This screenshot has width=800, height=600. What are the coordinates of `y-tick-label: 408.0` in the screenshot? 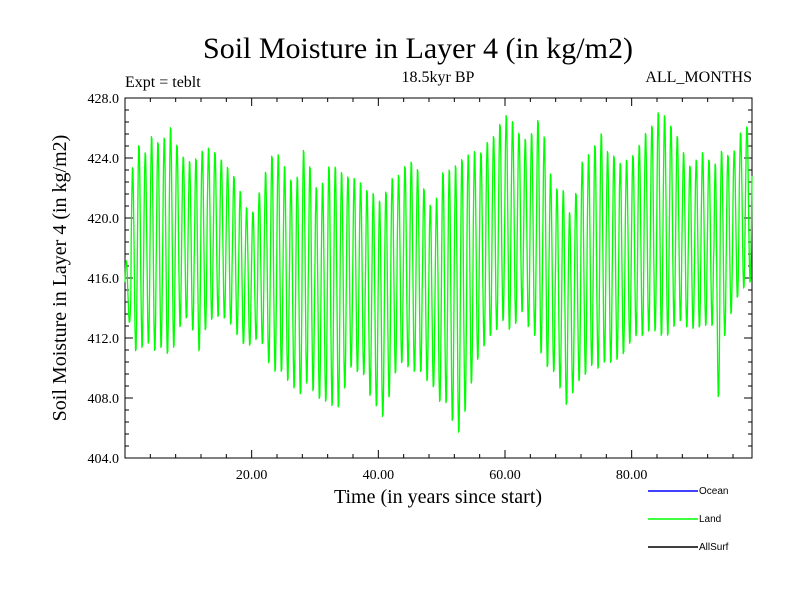 It's located at (104, 399).